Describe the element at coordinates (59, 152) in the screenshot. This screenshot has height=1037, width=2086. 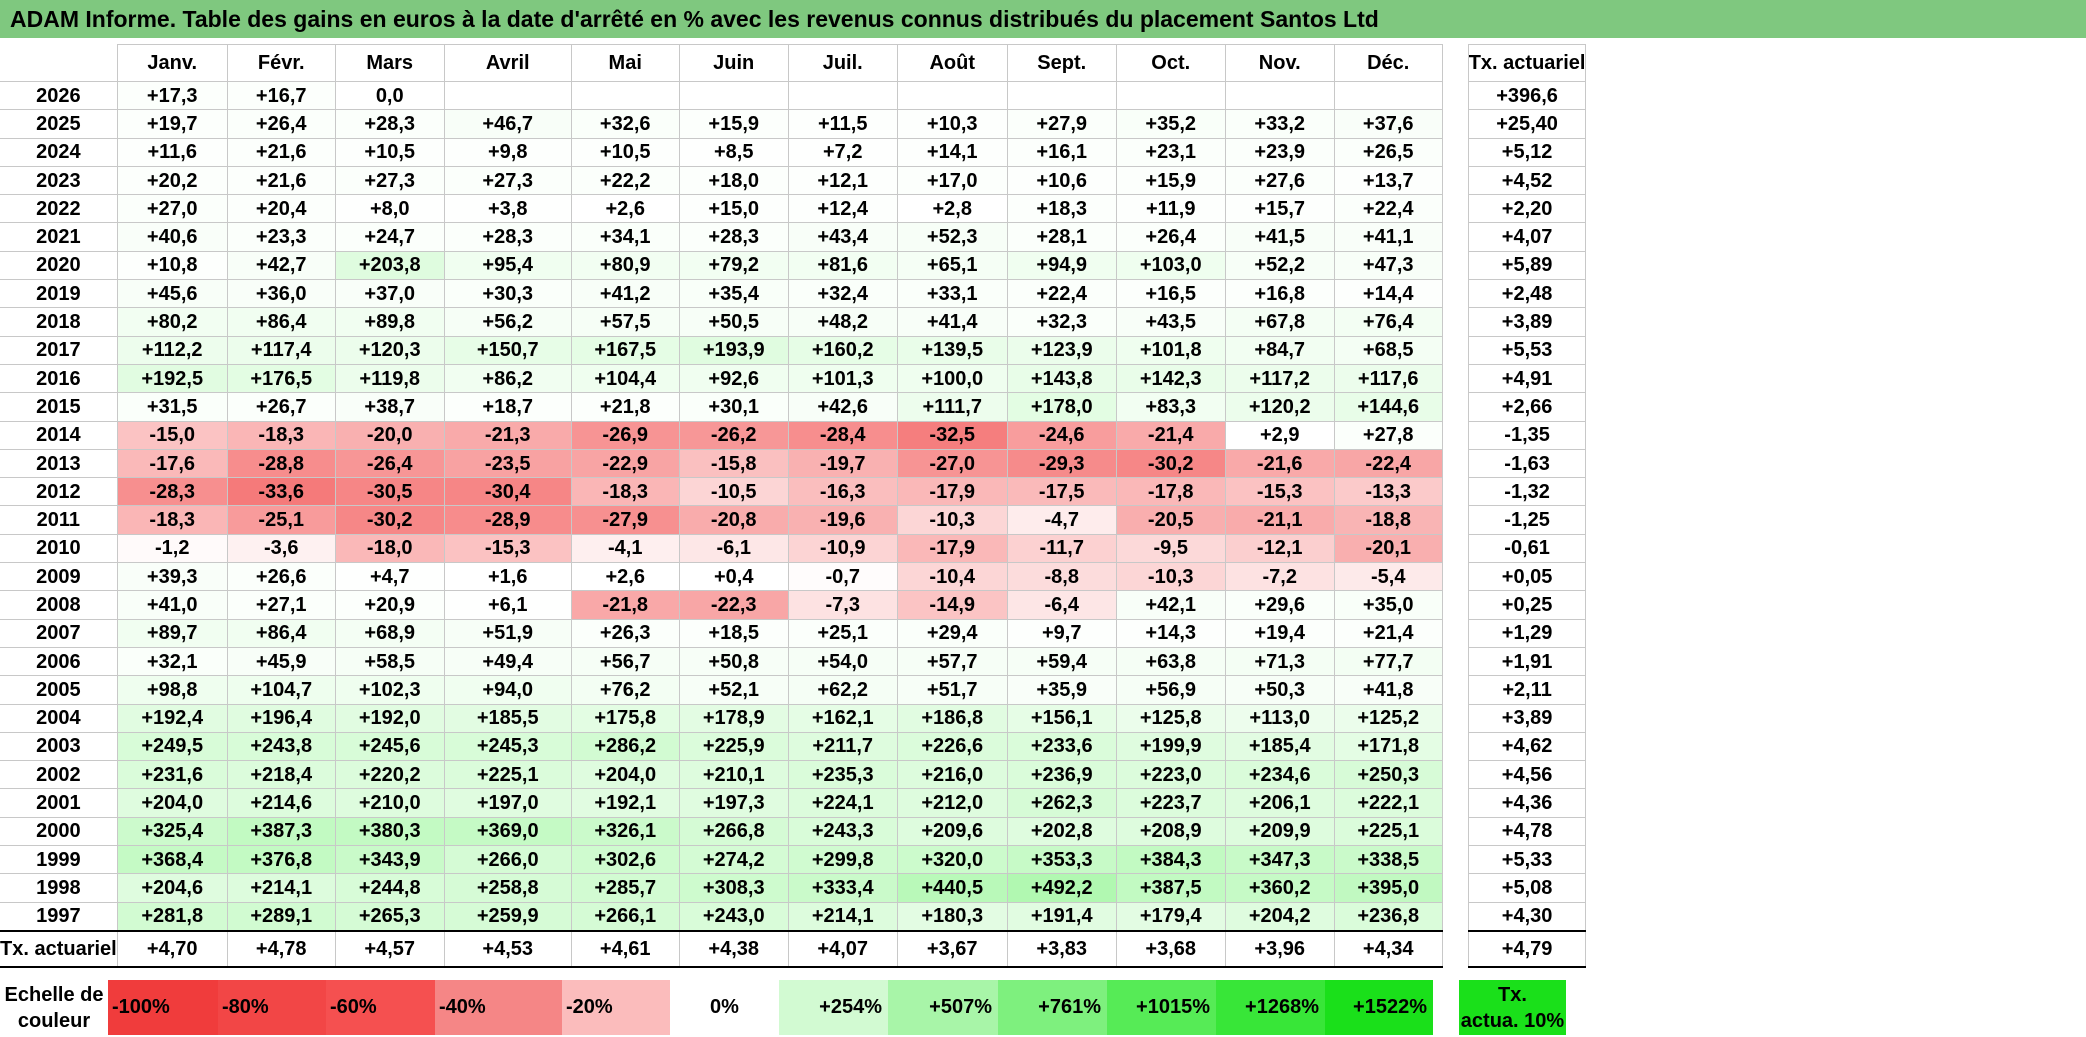
I see `year-label: 2024` at that location.